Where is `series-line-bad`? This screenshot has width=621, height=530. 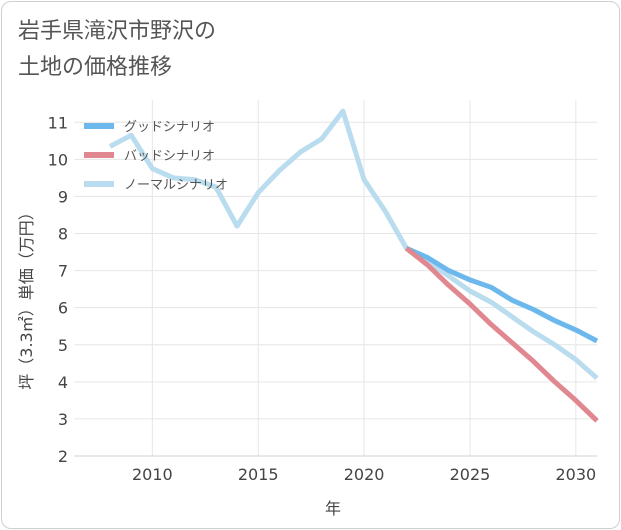
series-line-bad is located at coordinates (501, 334).